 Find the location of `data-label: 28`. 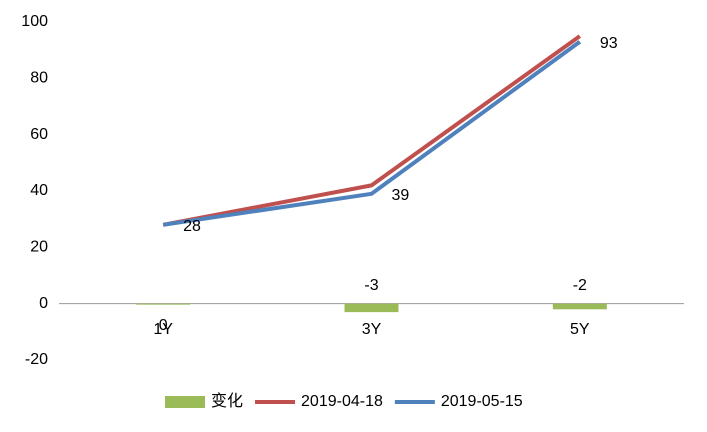

data-label: 28 is located at coordinates (192, 226).